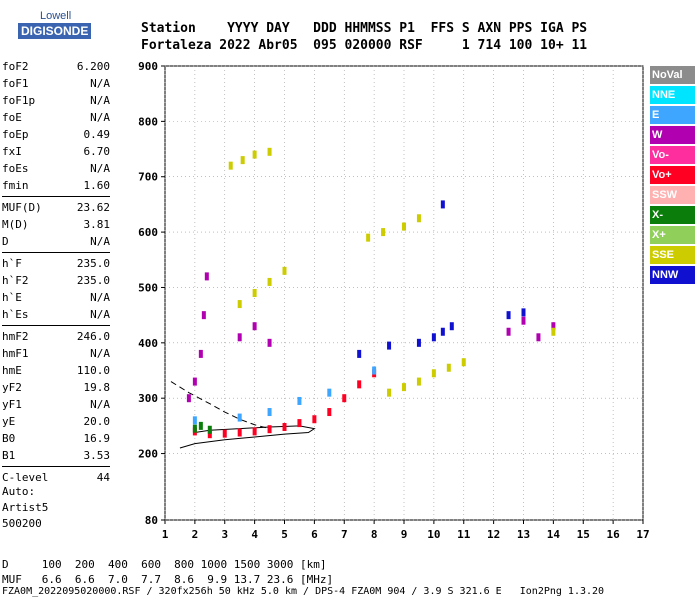 This screenshot has width=700, height=600. I want to click on y-tick-label: 900, so click(148, 66).